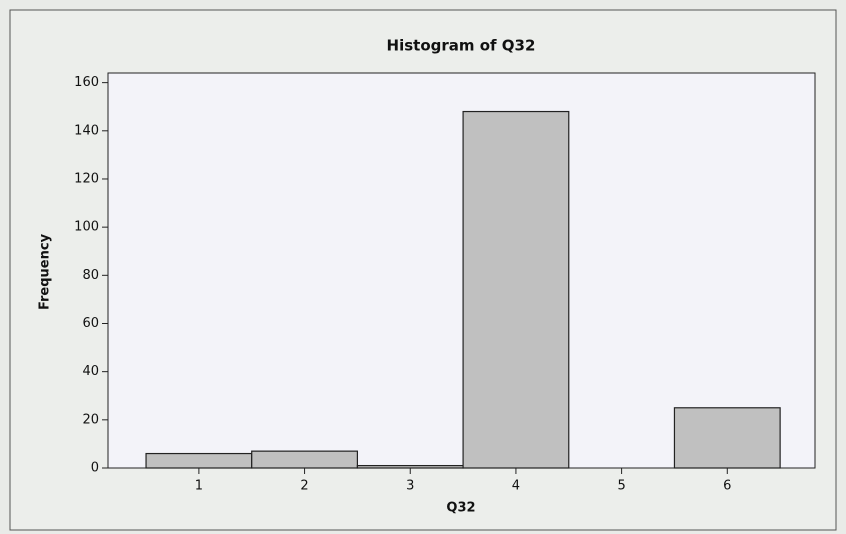 The height and width of the screenshot is (534, 846). I want to click on y-tick-label: 20, so click(90, 419).